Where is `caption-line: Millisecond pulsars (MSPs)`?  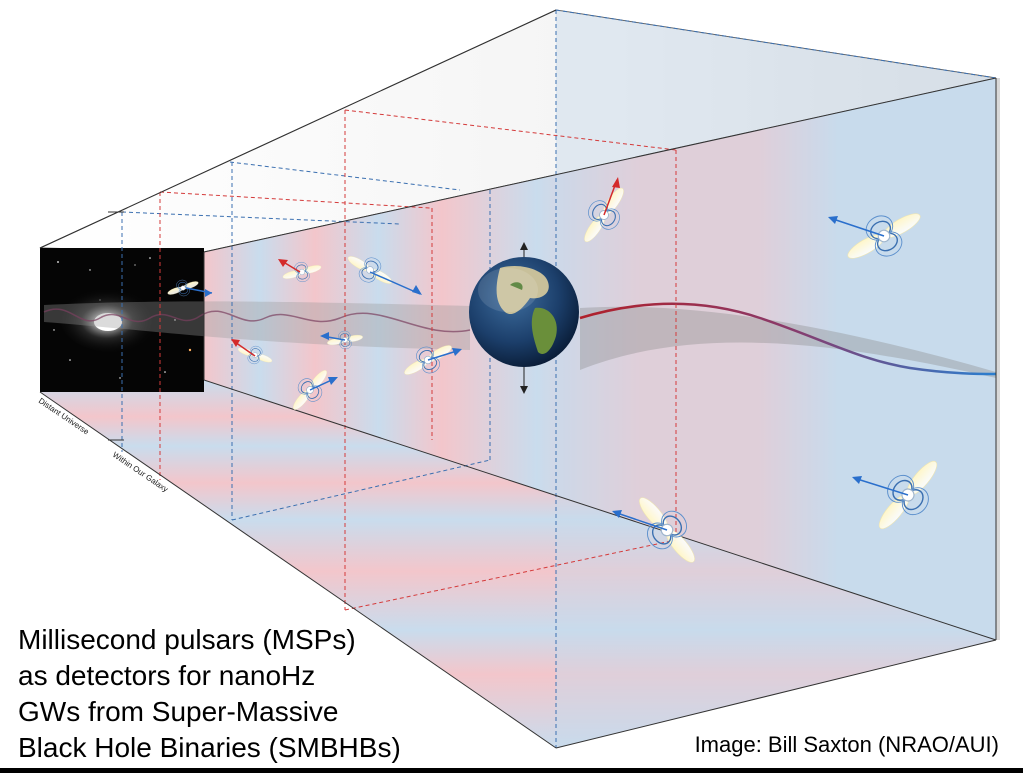
caption-line: Millisecond pulsars (MSPs) is located at coordinates (187, 639).